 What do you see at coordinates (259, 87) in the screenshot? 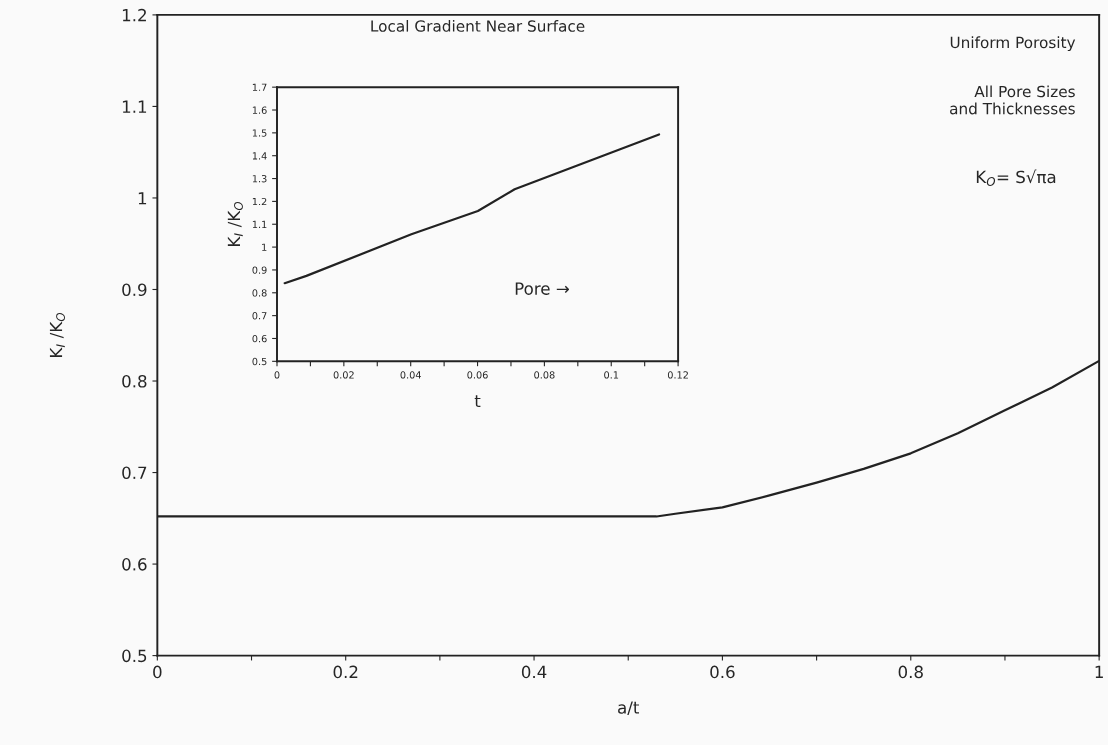
I see `y-tick-label: 1.7` at bounding box center [259, 87].